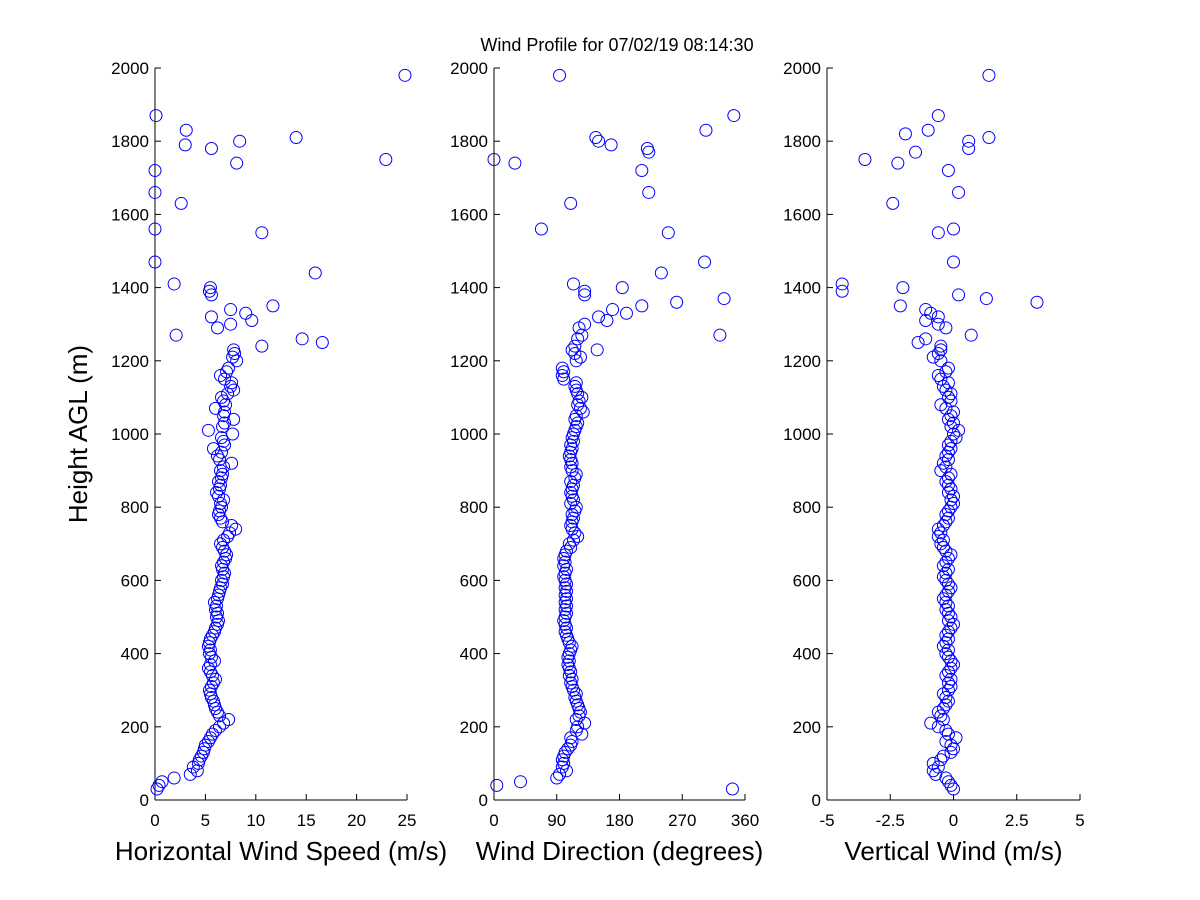  Describe the element at coordinates (807, 654) in the screenshot. I see `y-tick-label: 400` at that location.